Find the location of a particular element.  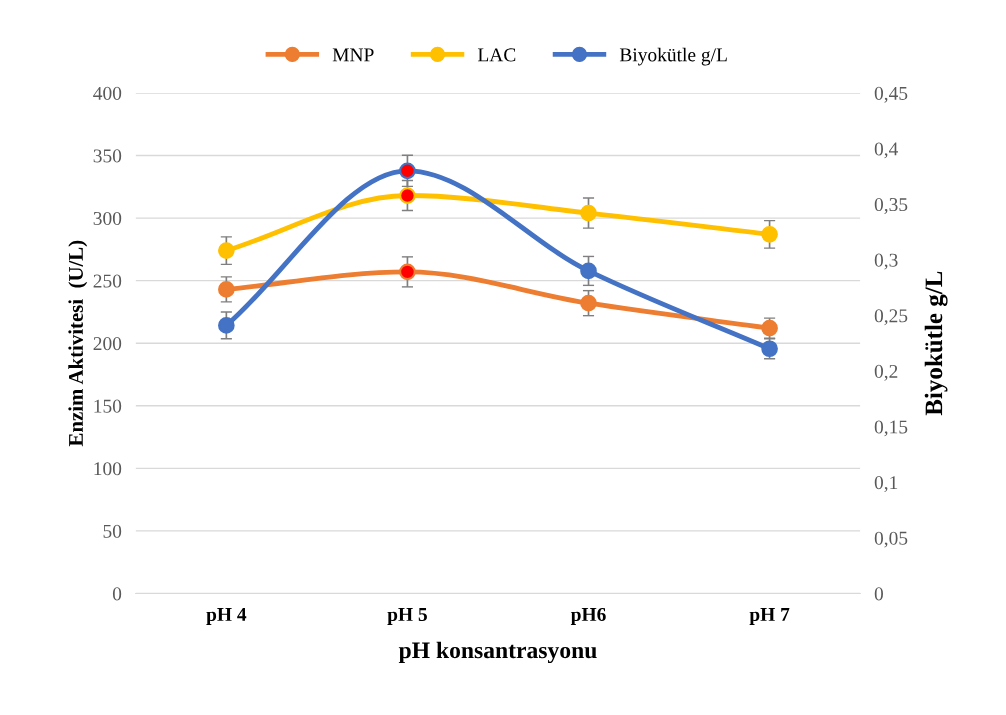

y2-axis-title: Biyokütle g/L is located at coordinates (936, 343).